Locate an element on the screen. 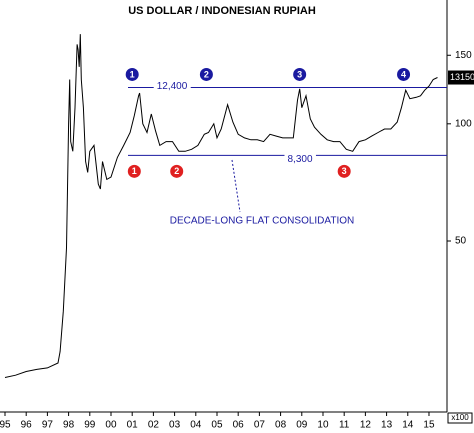 The height and width of the screenshot is (433, 474). chart-title: US DOLLAR / INDONESIAN RUPIAH is located at coordinates (222, 11).